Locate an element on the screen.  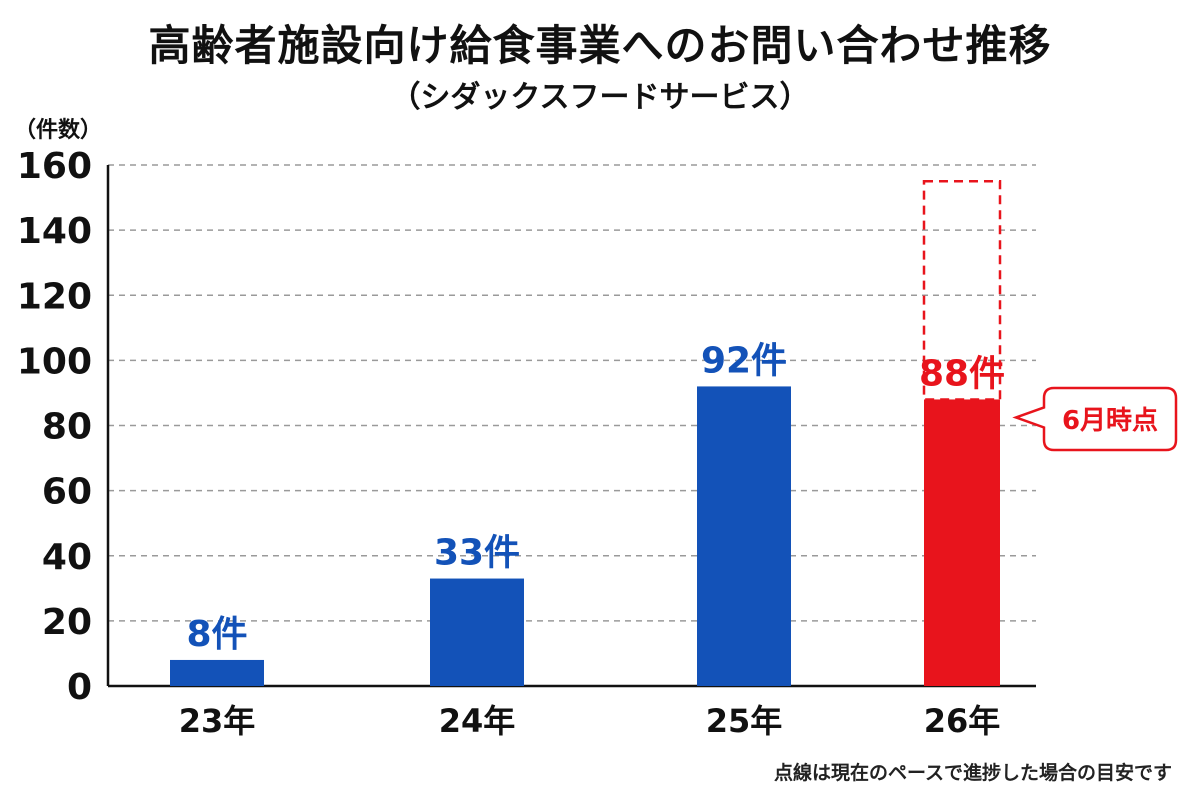
y-tick-label: 0 is located at coordinates (79, 687).